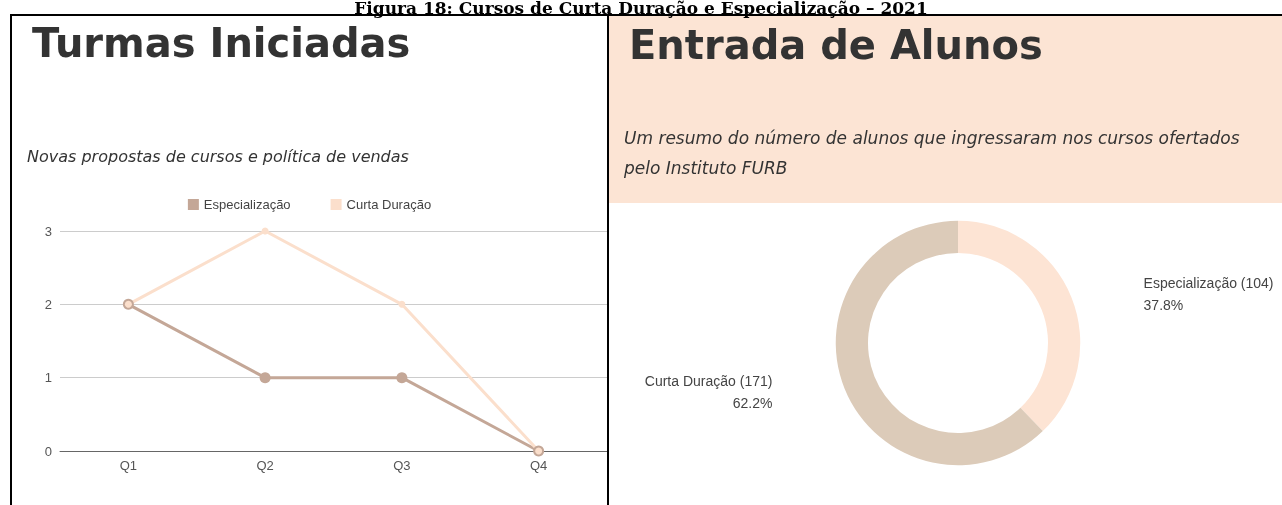  Describe the element at coordinates (48, 304) in the screenshot. I see `y-tick-label: 2` at that location.